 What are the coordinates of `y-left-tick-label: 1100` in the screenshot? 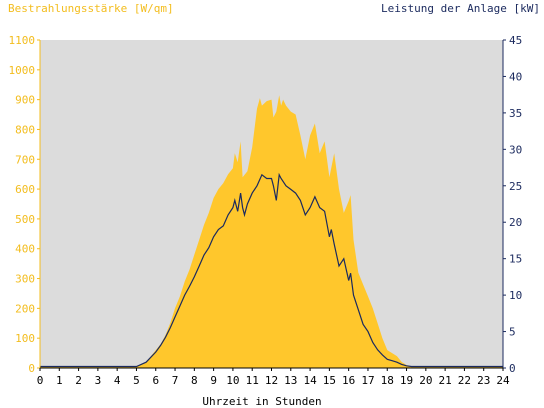 It's located at (22, 40).